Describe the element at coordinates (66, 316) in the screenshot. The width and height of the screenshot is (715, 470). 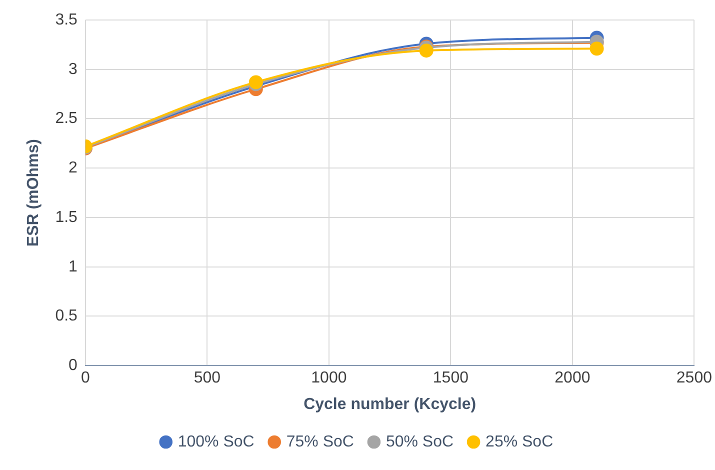
I see `y-tick-label: 0.5` at that location.